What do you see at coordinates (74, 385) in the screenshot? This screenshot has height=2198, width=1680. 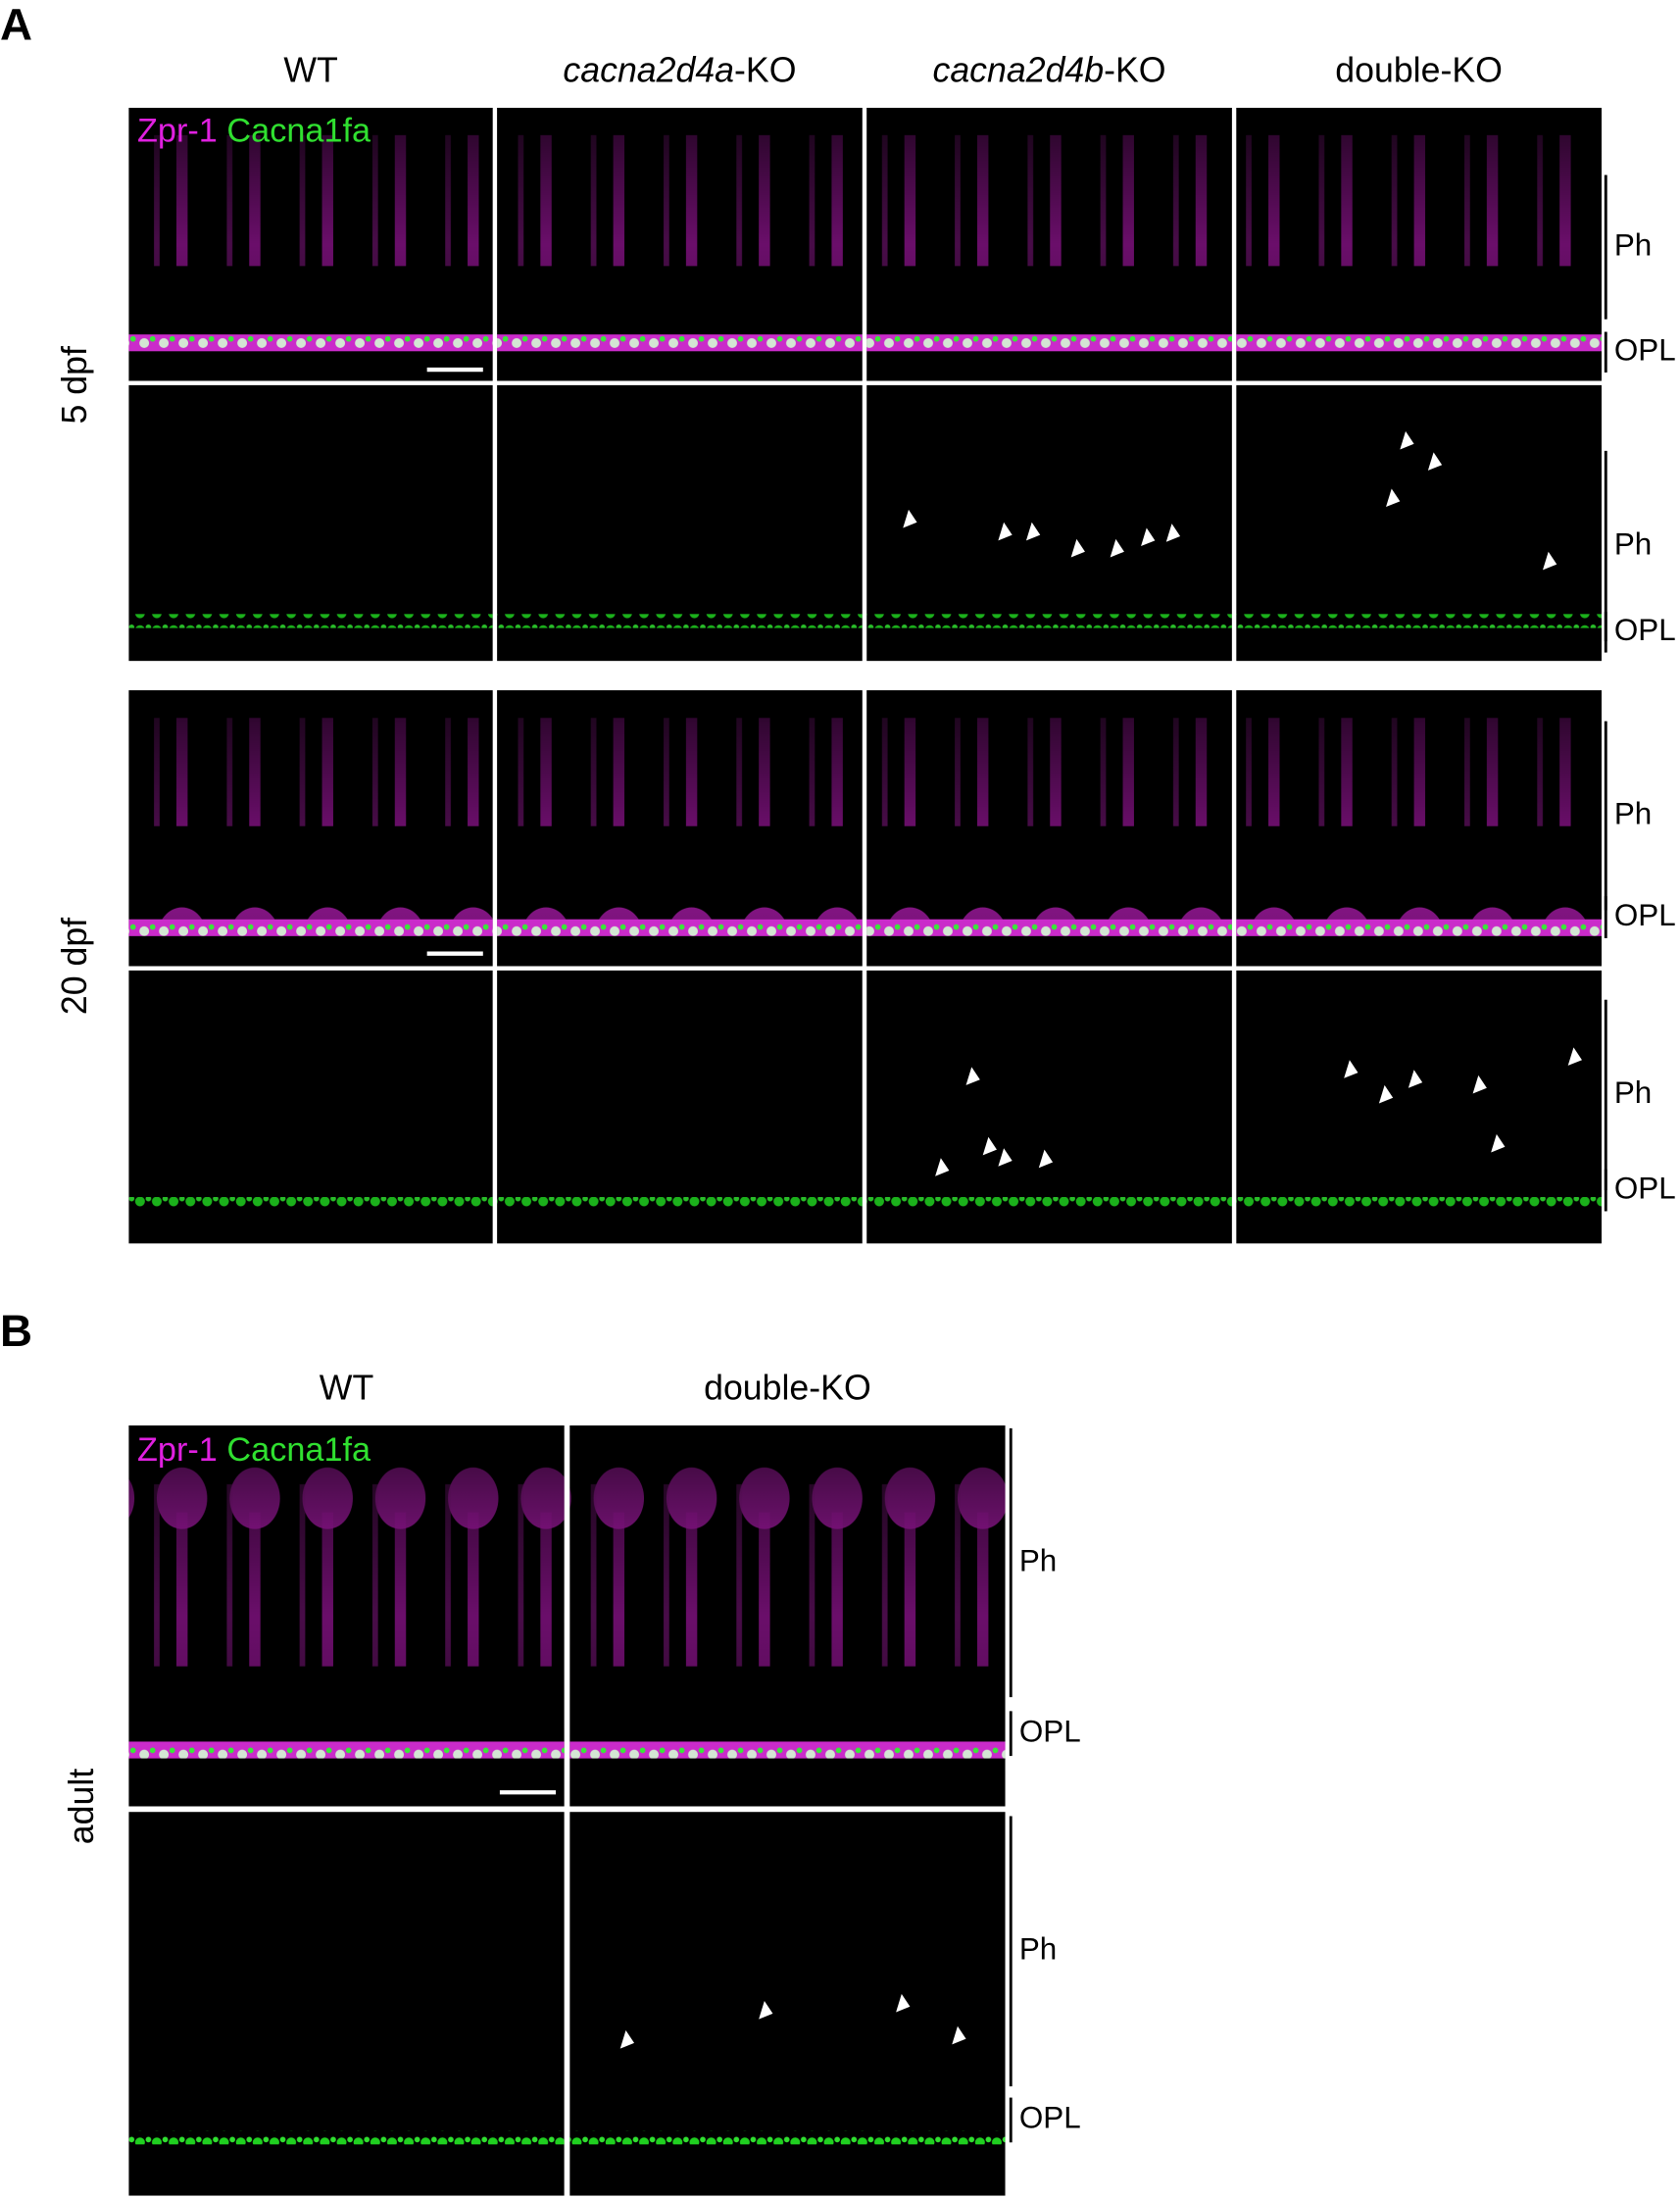 I see `row-label: 5 dpf` at bounding box center [74, 385].